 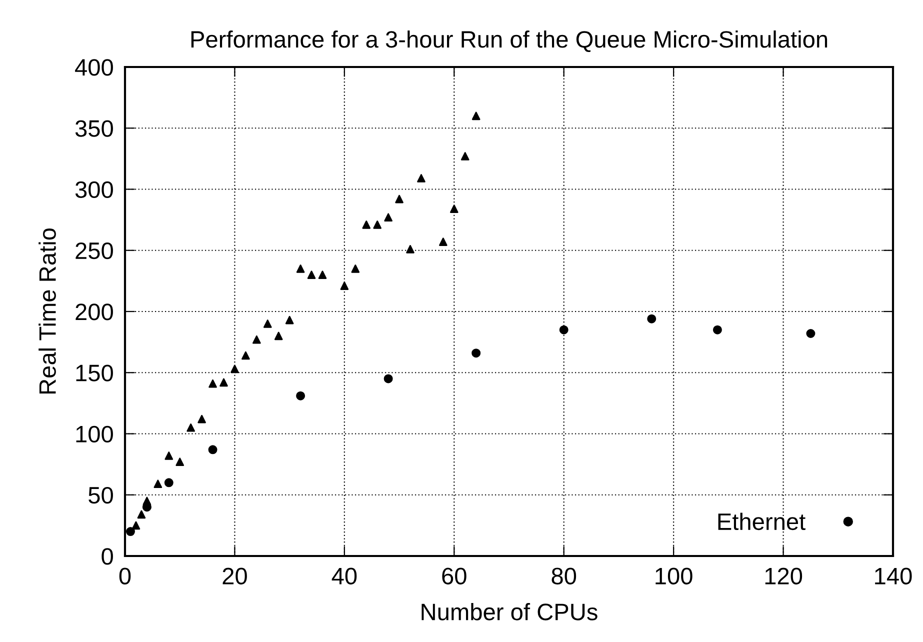 What do you see at coordinates (893, 576) in the screenshot?
I see `x-tick-label: 140` at bounding box center [893, 576].